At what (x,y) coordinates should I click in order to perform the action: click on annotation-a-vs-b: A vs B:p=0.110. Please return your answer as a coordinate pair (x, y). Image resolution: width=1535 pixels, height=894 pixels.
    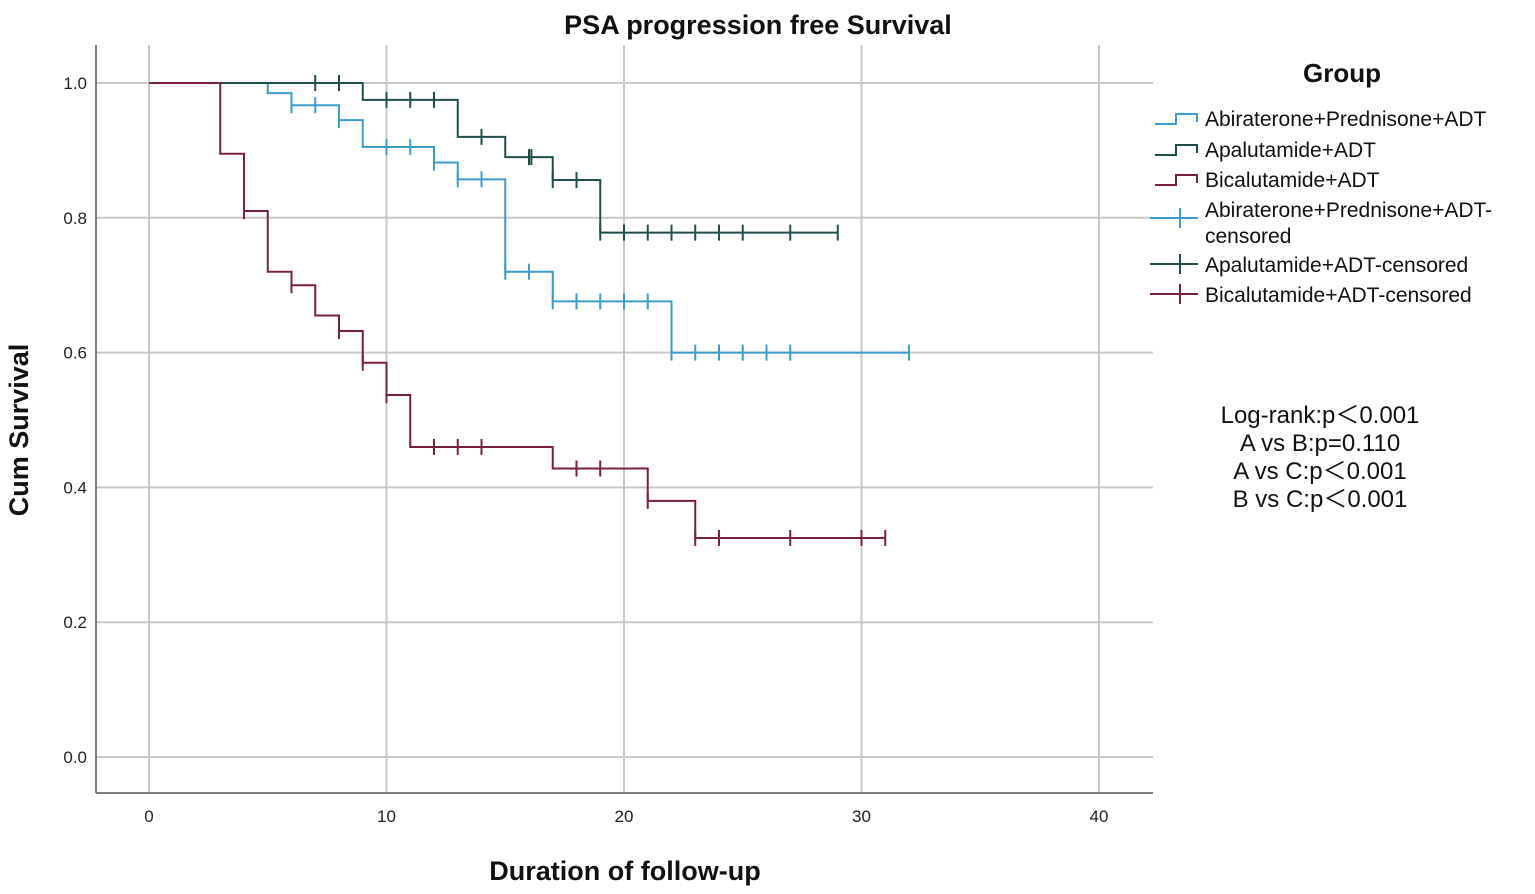
    Looking at the image, I should click on (1320, 443).